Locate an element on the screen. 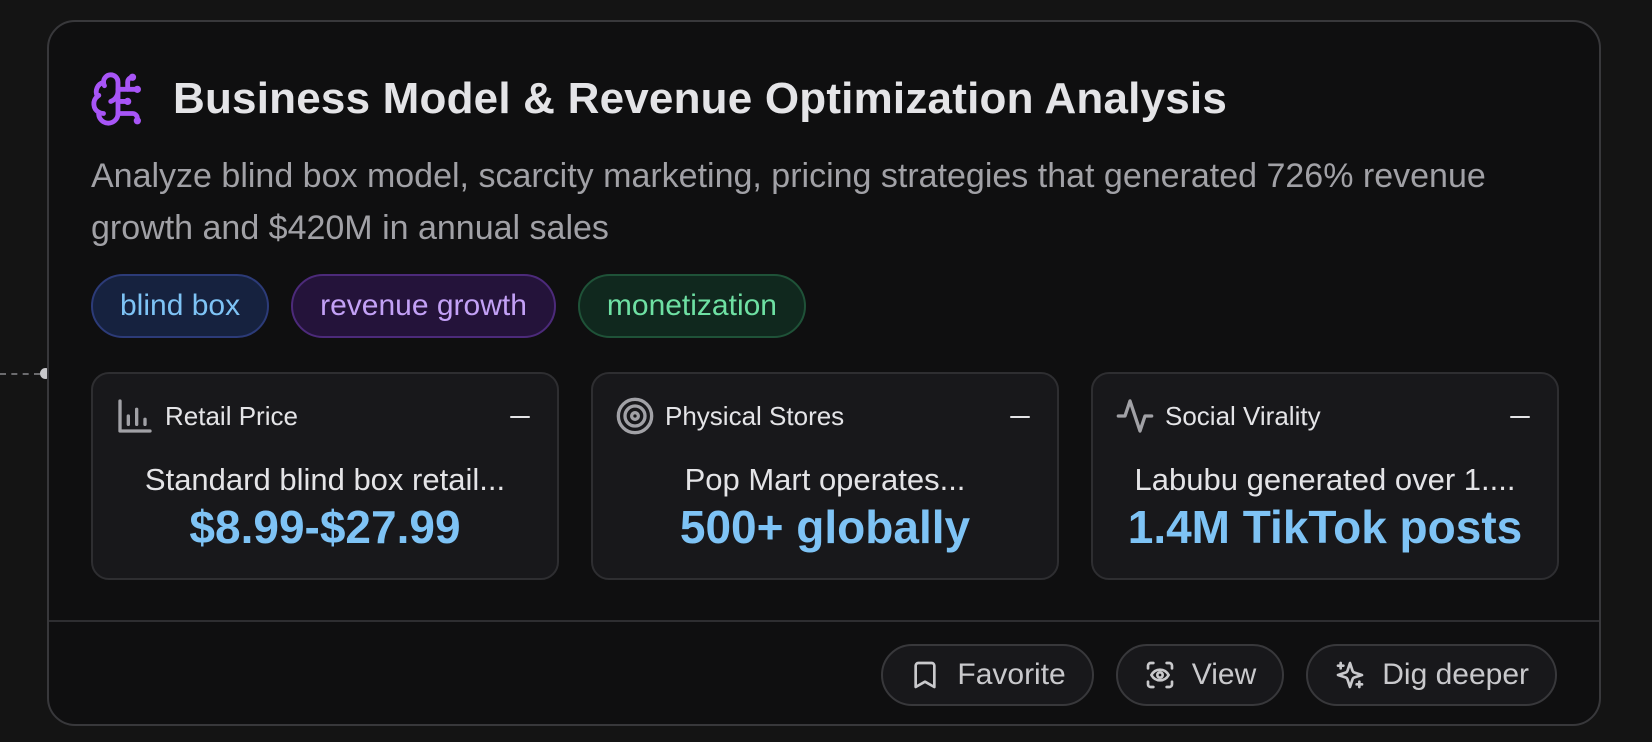 This screenshot has height=742, width=1652. metric-header: Social Virality is located at coordinates (1218, 416).